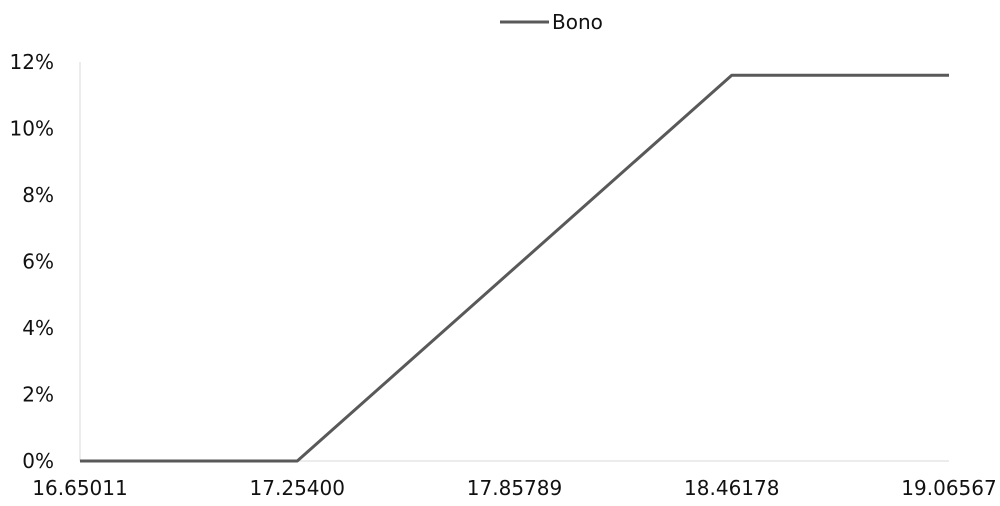 The image size is (1000, 506). What do you see at coordinates (38, 461) in the screenshot?
I see `y-tick-label-0: 0%` at bounding box center [38, 461].